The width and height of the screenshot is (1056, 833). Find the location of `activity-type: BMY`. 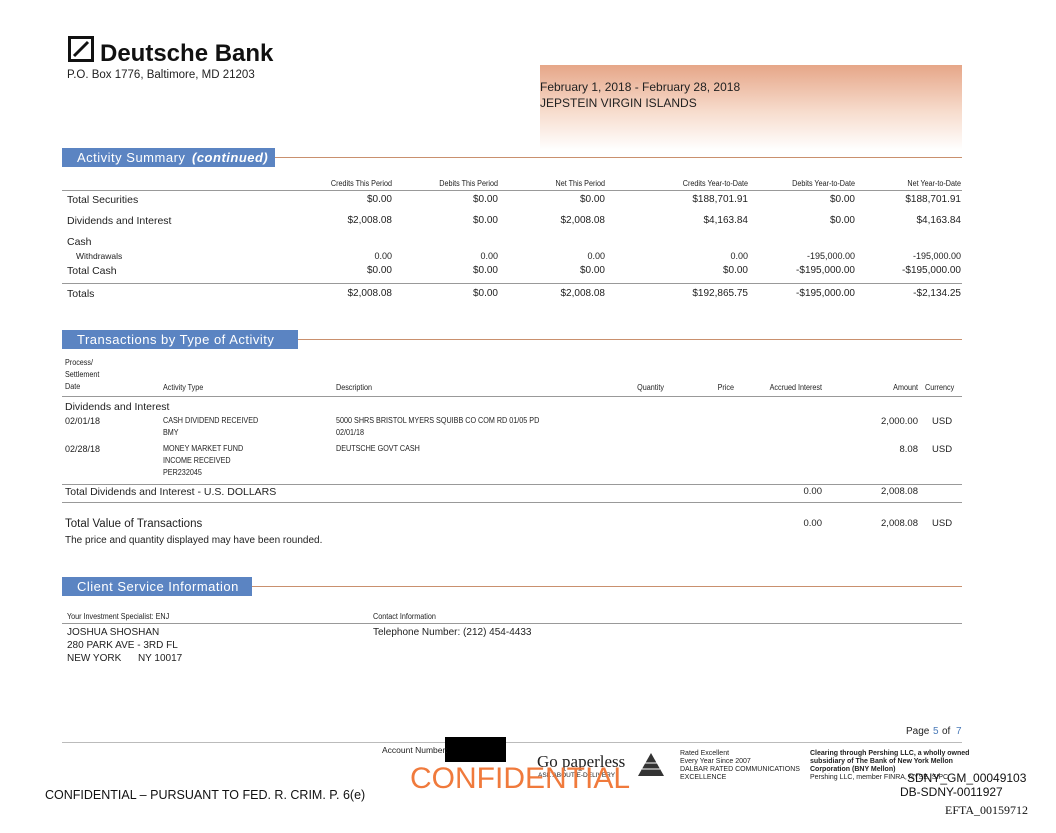

activity-type: BMY is located at coordinates (171, 432).